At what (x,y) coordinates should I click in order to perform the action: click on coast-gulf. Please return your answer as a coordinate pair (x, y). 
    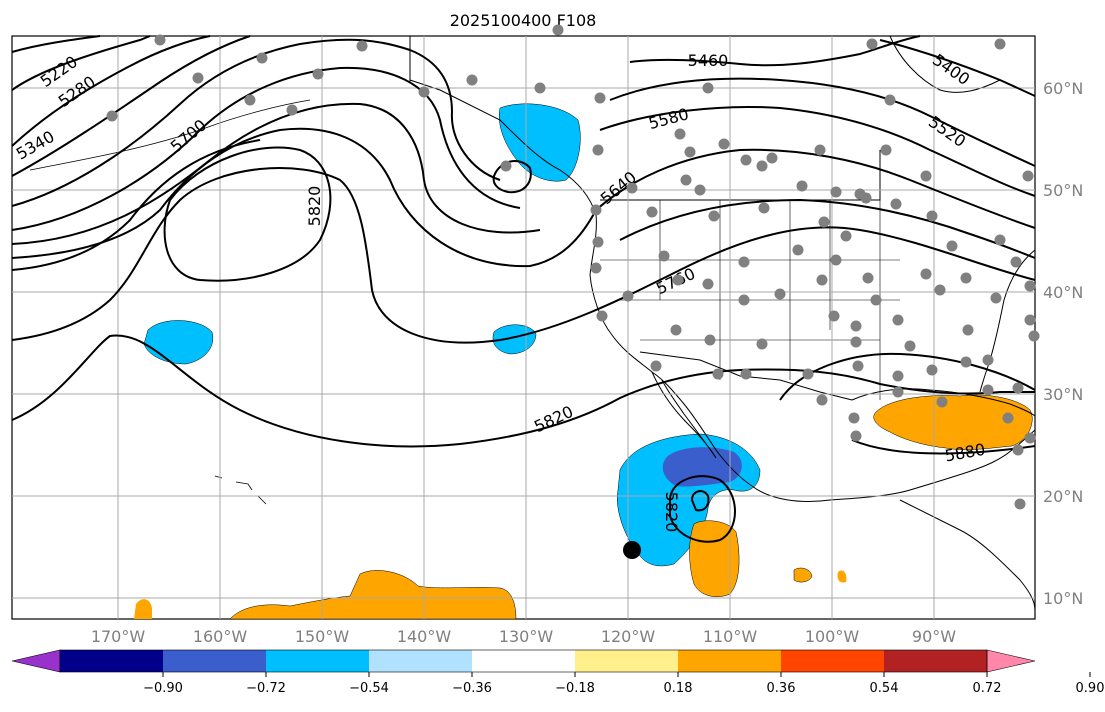
    Looking at the image, I should click on (943, 402).